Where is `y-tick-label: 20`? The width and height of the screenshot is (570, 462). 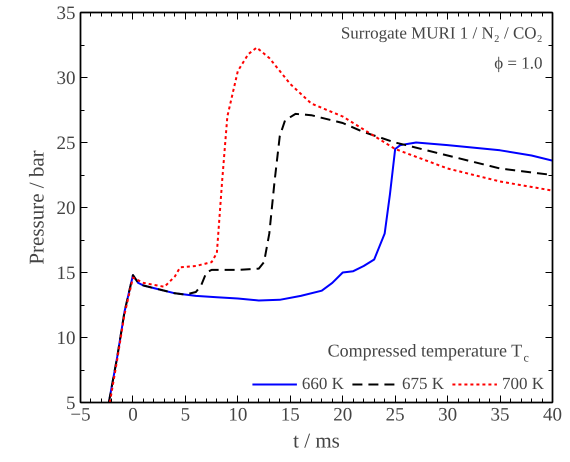
y-tick-label: 20 is located at coordinates (66, 208).